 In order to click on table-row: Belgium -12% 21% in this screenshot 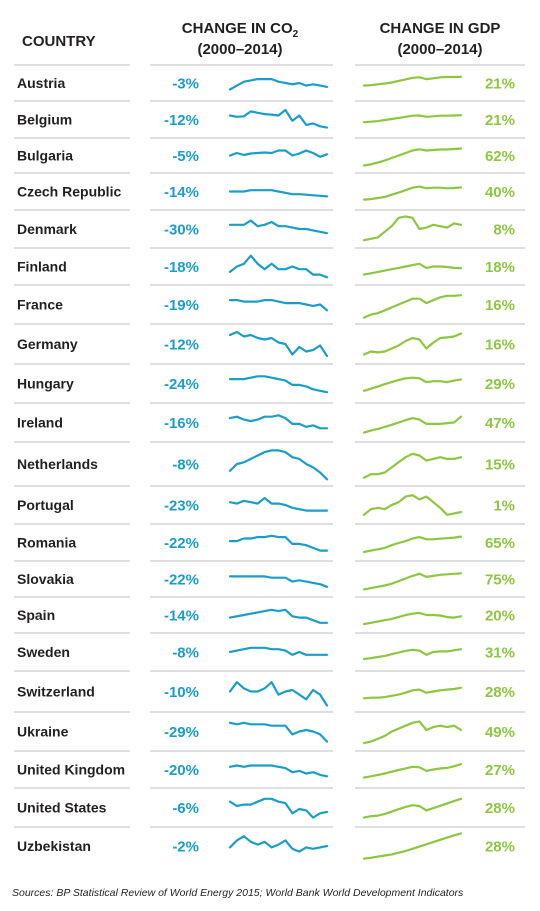, I will do `click(269, 123)`.